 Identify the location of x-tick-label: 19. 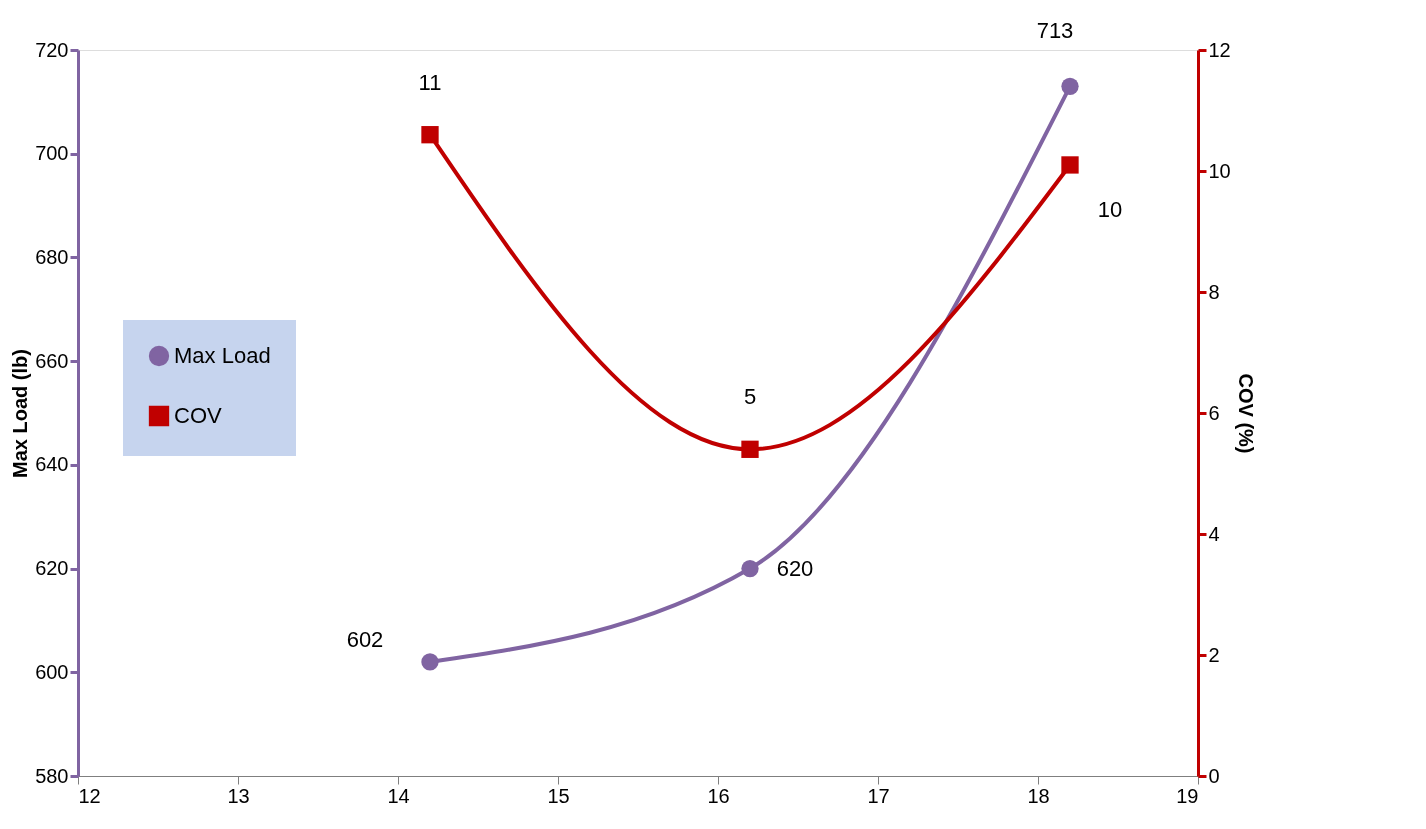
(1187, 795).